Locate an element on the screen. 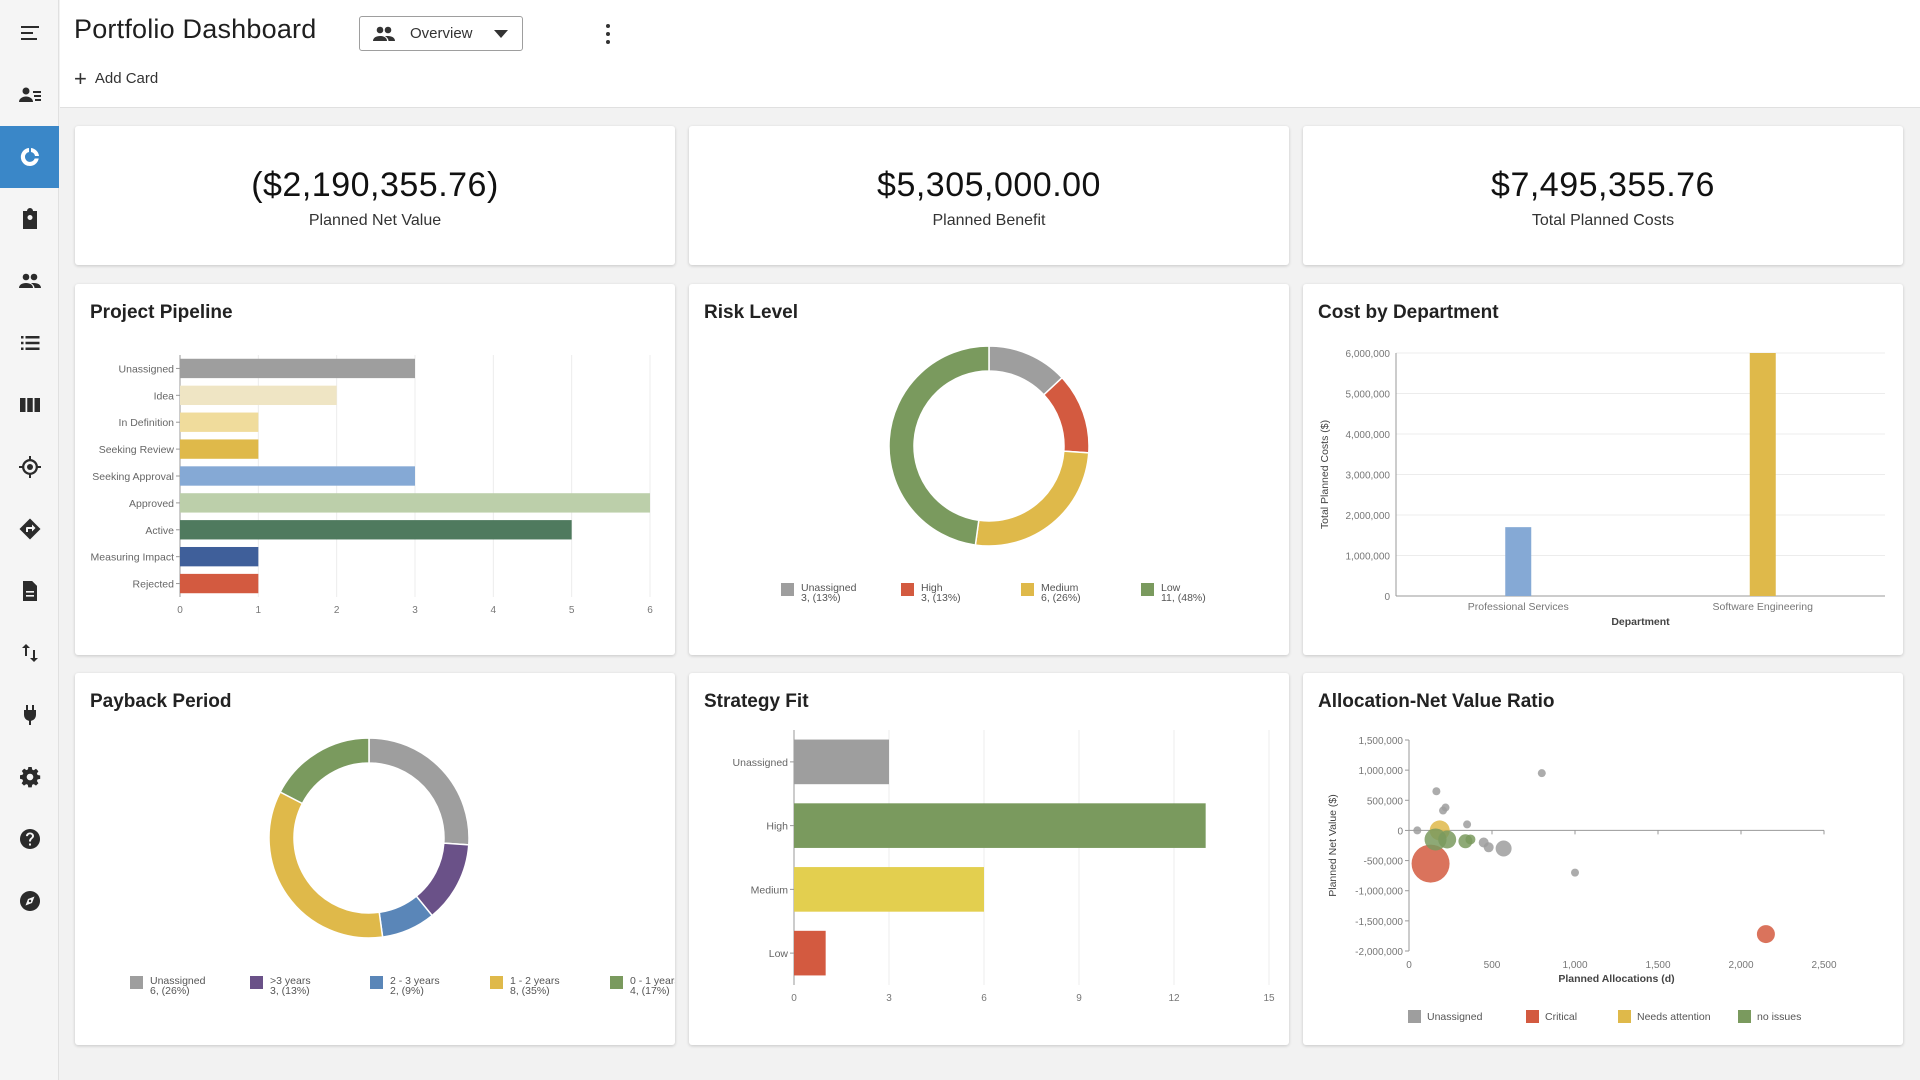  x-tick-label: 0 is located at coordinates (180, 610).